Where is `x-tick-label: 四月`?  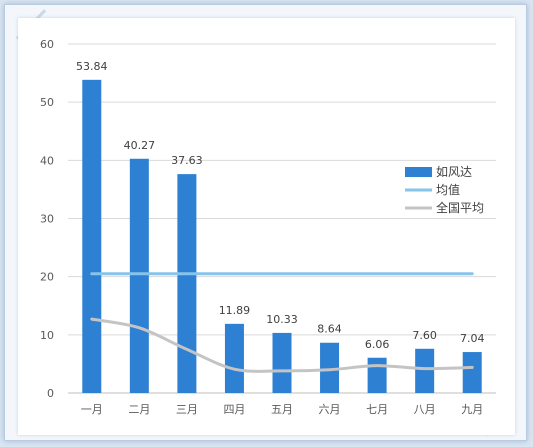 x-tick-label: 四月 is located at coordinates (234, 409).